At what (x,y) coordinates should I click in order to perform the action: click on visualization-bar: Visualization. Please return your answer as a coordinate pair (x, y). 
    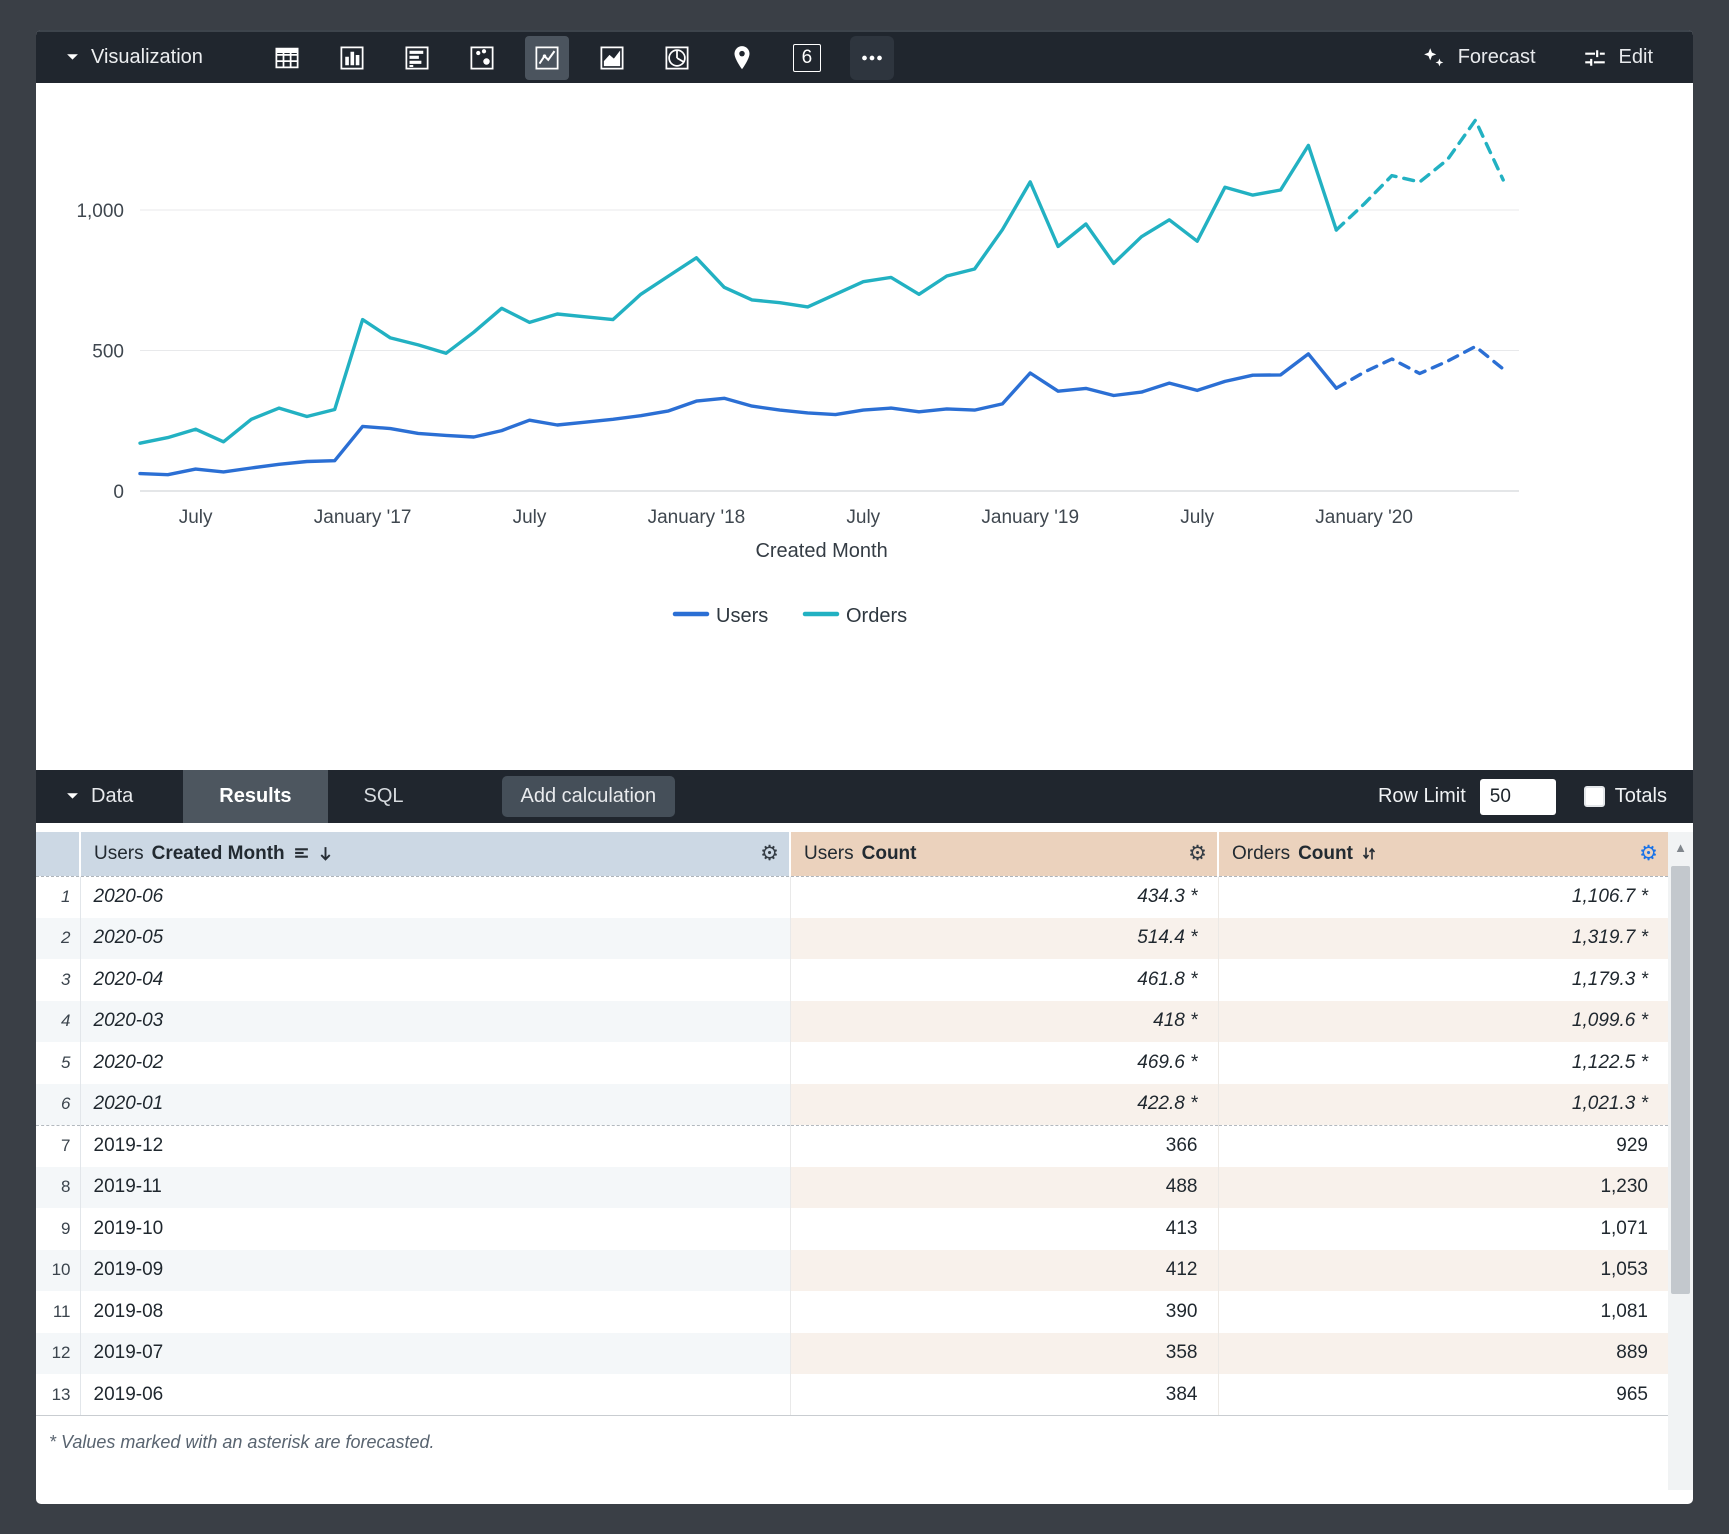
    Looking at the image, I should click on (864, 56).